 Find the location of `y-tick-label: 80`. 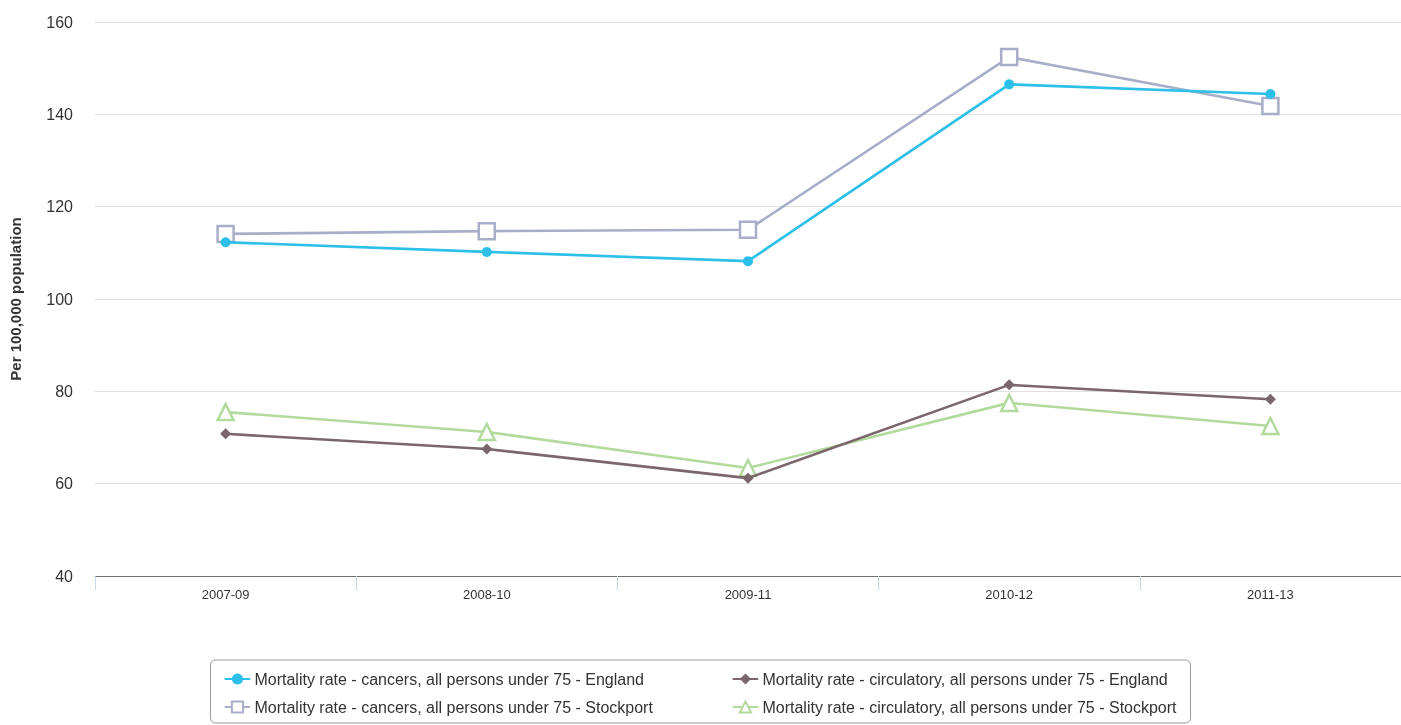

y-tick-label: 80 is located at coordinates (64, 391).